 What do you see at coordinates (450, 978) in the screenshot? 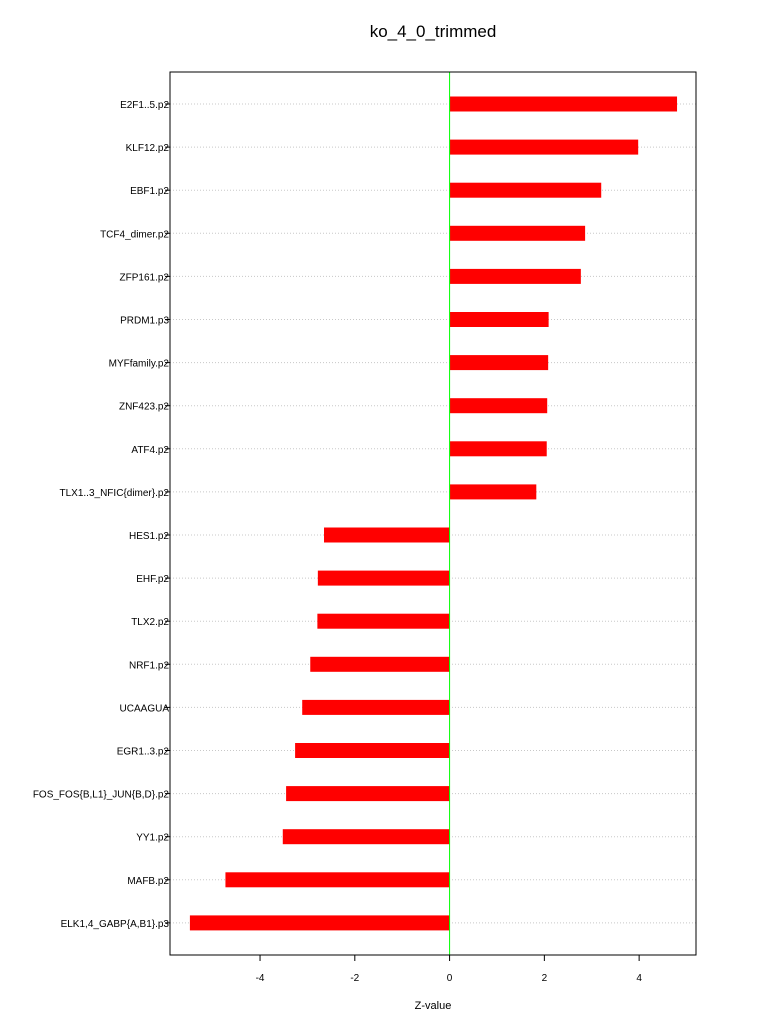
I see `x-tick-label: 0` at bounding box center [450, 978].